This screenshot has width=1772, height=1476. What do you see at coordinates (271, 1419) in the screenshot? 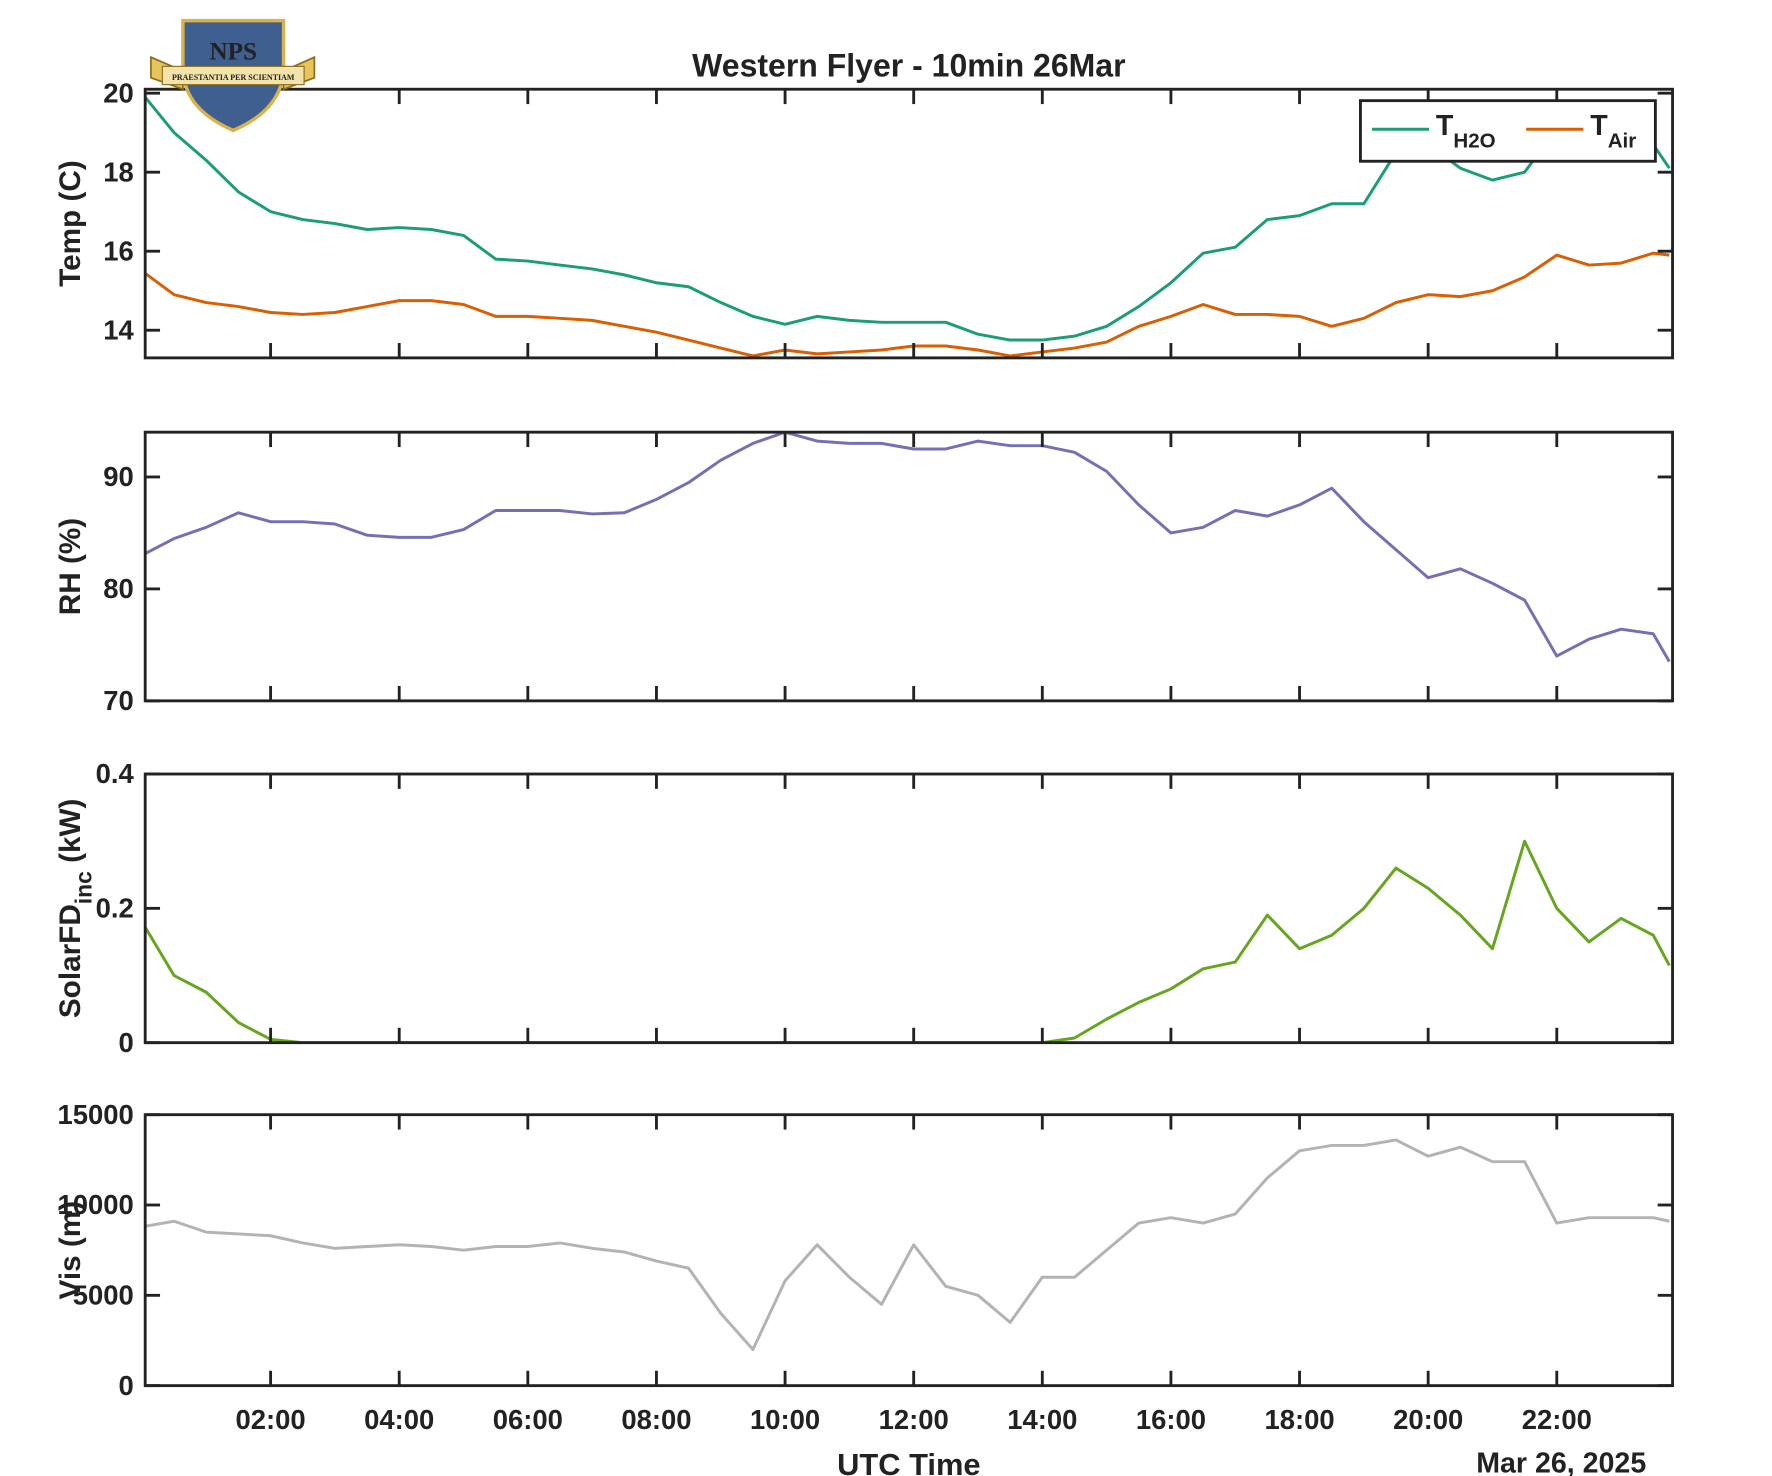
I see `x-tick-label: 02:00` at bounding box center [271, 1419].